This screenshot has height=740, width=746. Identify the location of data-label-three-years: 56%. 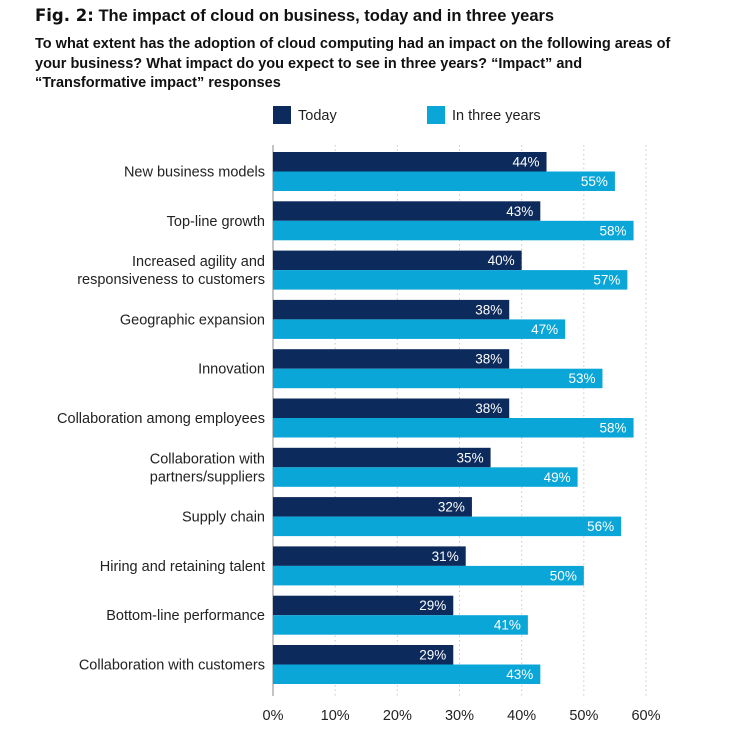
(600, 526).